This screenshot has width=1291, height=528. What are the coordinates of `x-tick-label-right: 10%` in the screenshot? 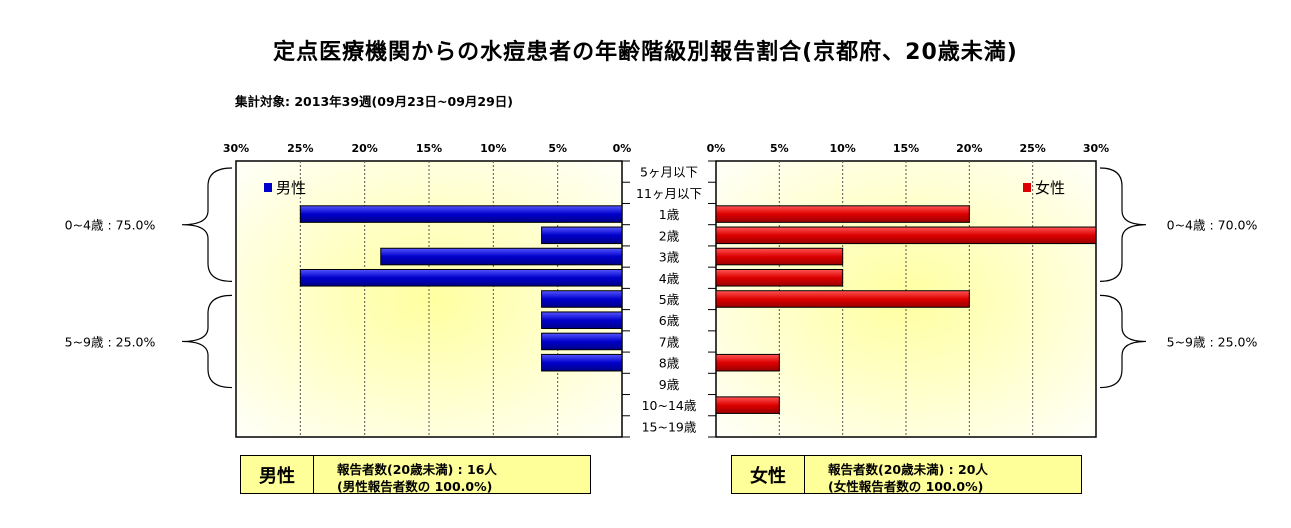 It's located at (842, 148).